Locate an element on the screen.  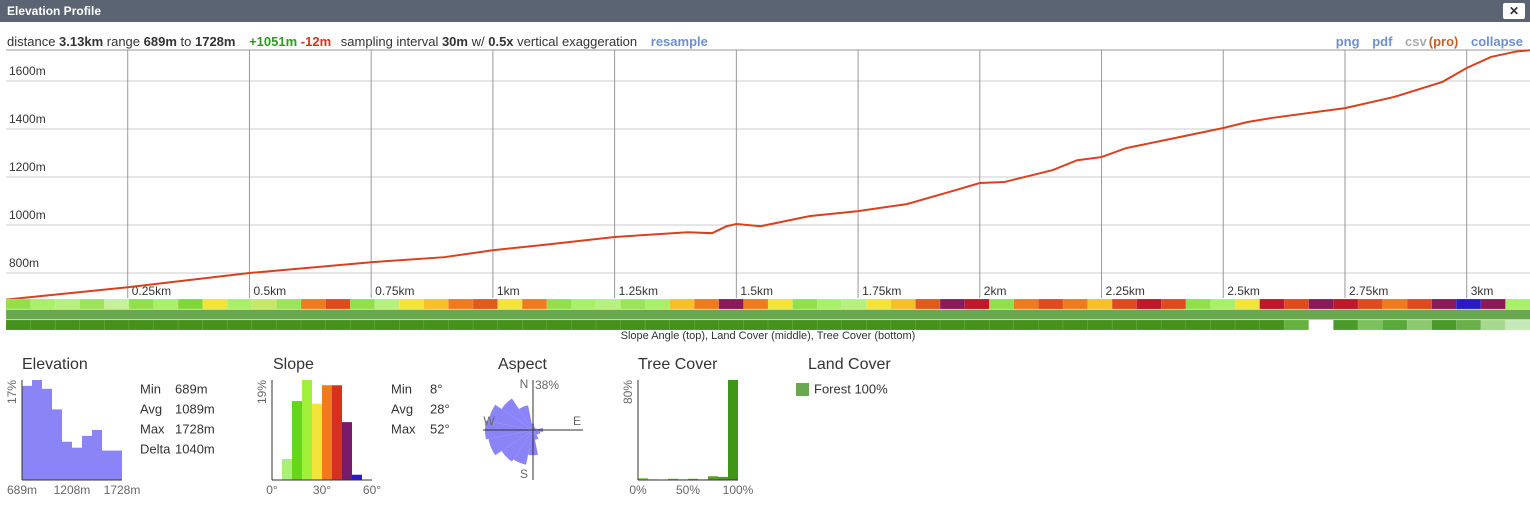
x-tick-label: 50% is located at coordinates (688, 490).